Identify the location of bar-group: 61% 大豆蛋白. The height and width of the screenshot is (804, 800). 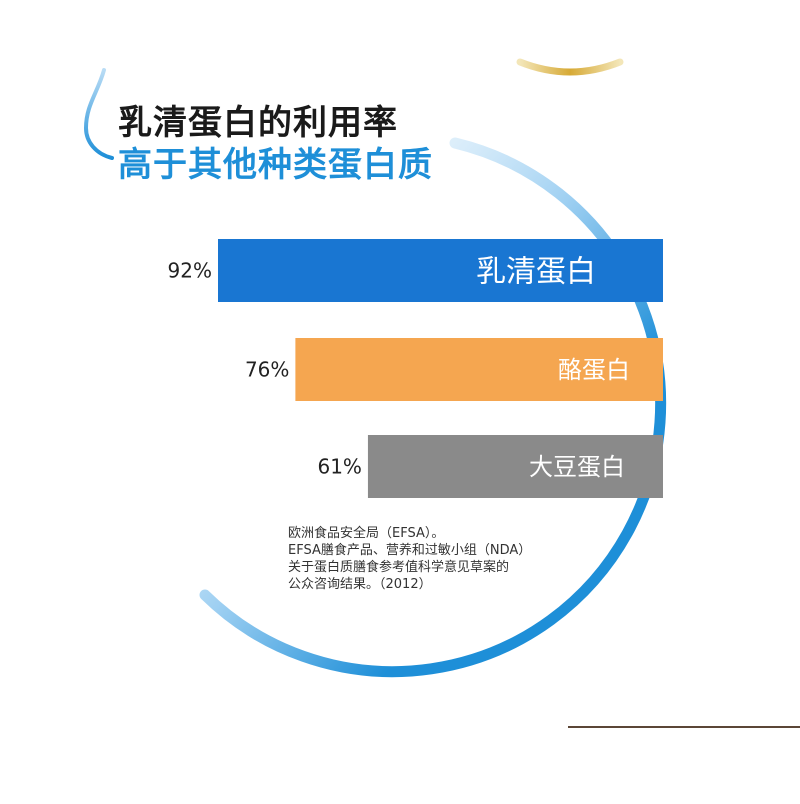
(490, 466).